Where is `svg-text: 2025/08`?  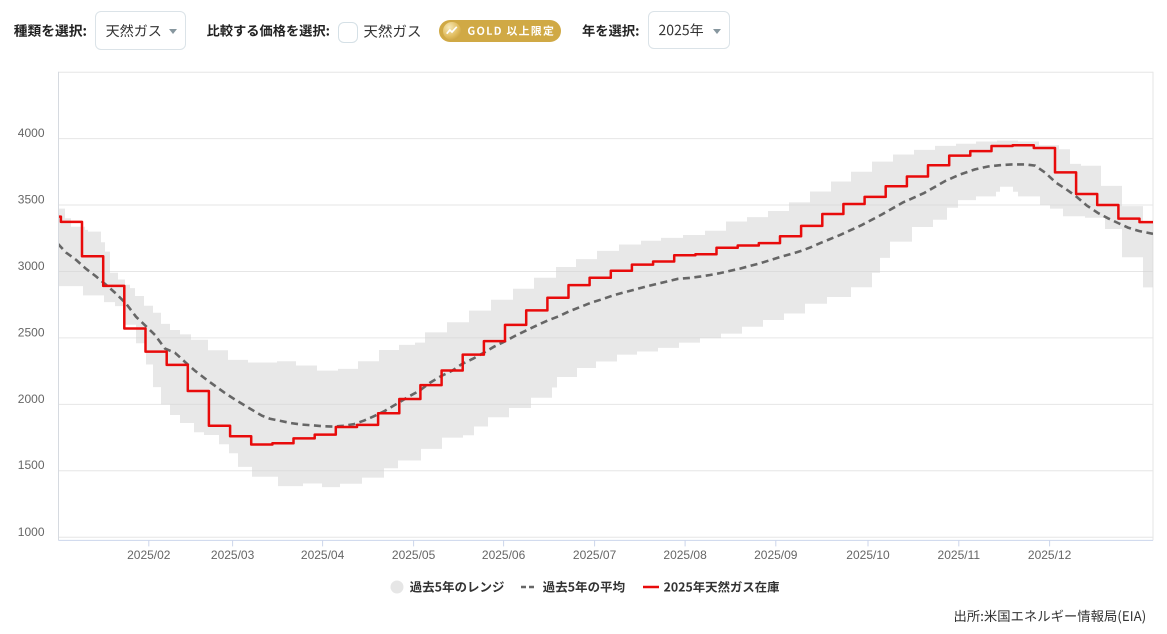
svg-text: 2025/08 is located at coordinates (685, 555).